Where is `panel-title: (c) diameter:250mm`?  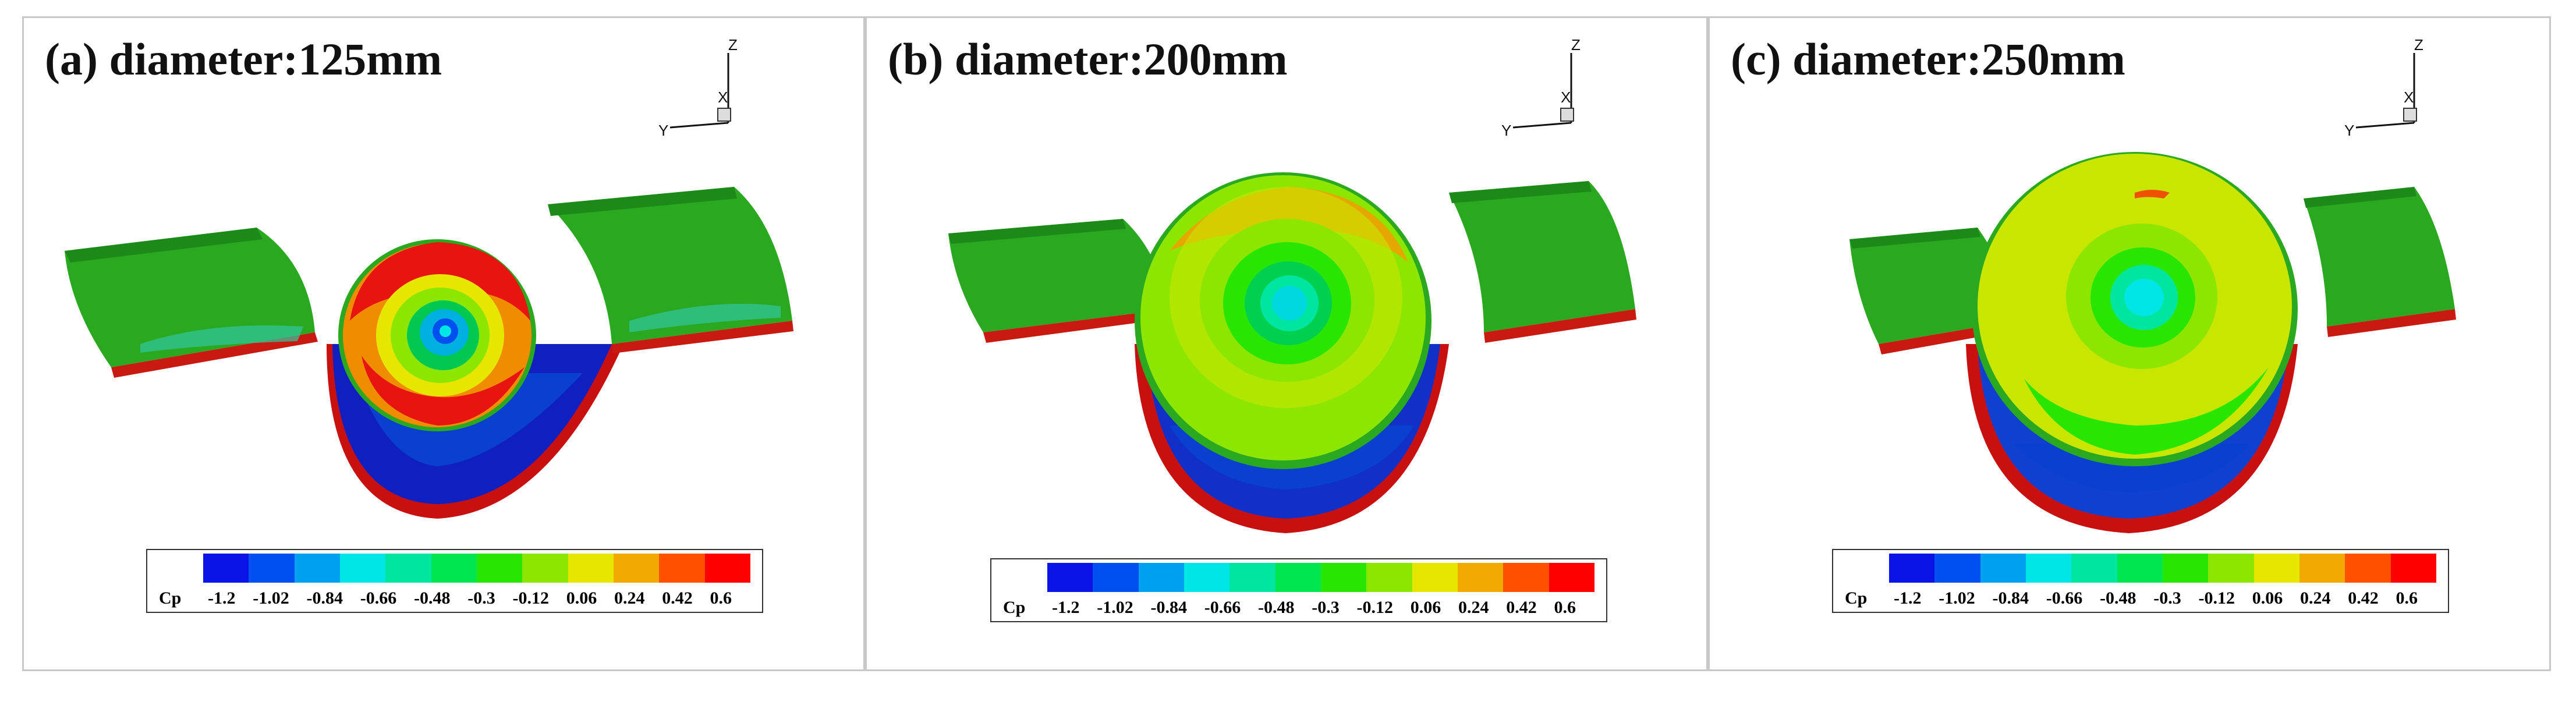
panel-title: (c) diameter:250mm is located at coordinates (1928, 59).